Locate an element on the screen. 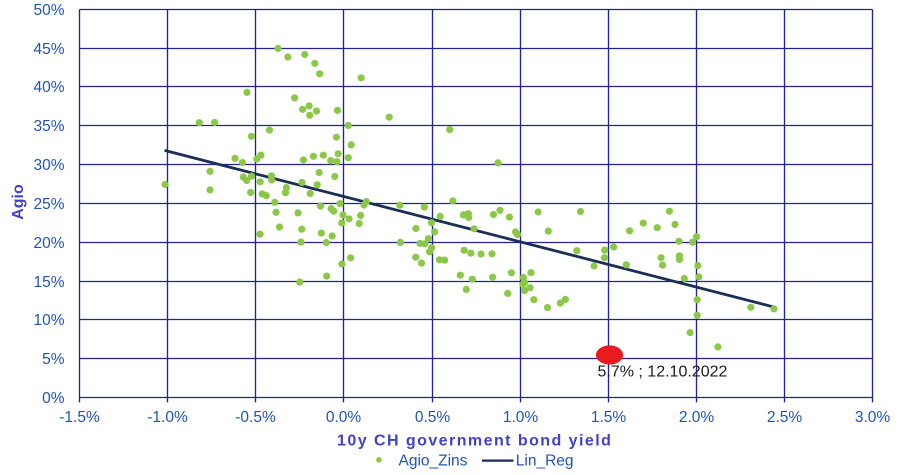 The height and width of the screenshot is (475, 900). svg-text: 10y CH government bond yield is located at coordinates (474, 441).